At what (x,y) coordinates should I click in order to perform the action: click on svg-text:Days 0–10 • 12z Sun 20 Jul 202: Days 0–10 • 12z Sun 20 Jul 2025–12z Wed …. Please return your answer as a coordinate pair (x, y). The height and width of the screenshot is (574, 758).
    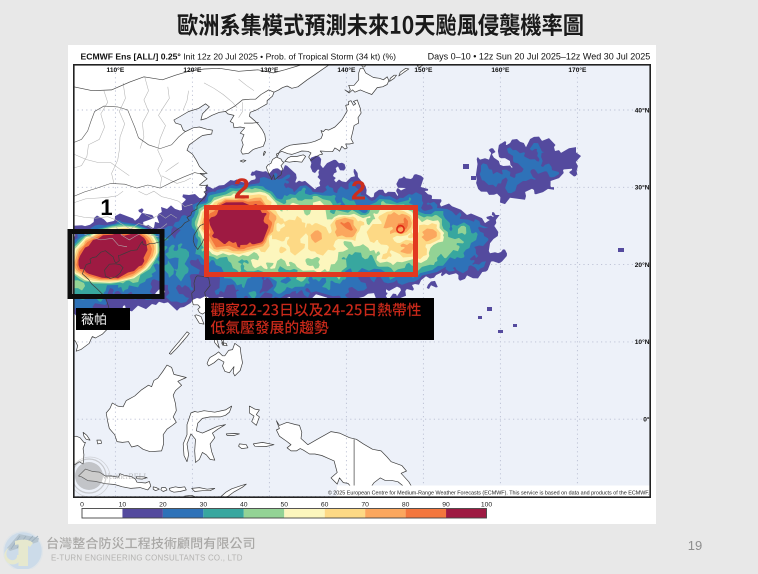
    Looking at the image, I should click on (539, 57).